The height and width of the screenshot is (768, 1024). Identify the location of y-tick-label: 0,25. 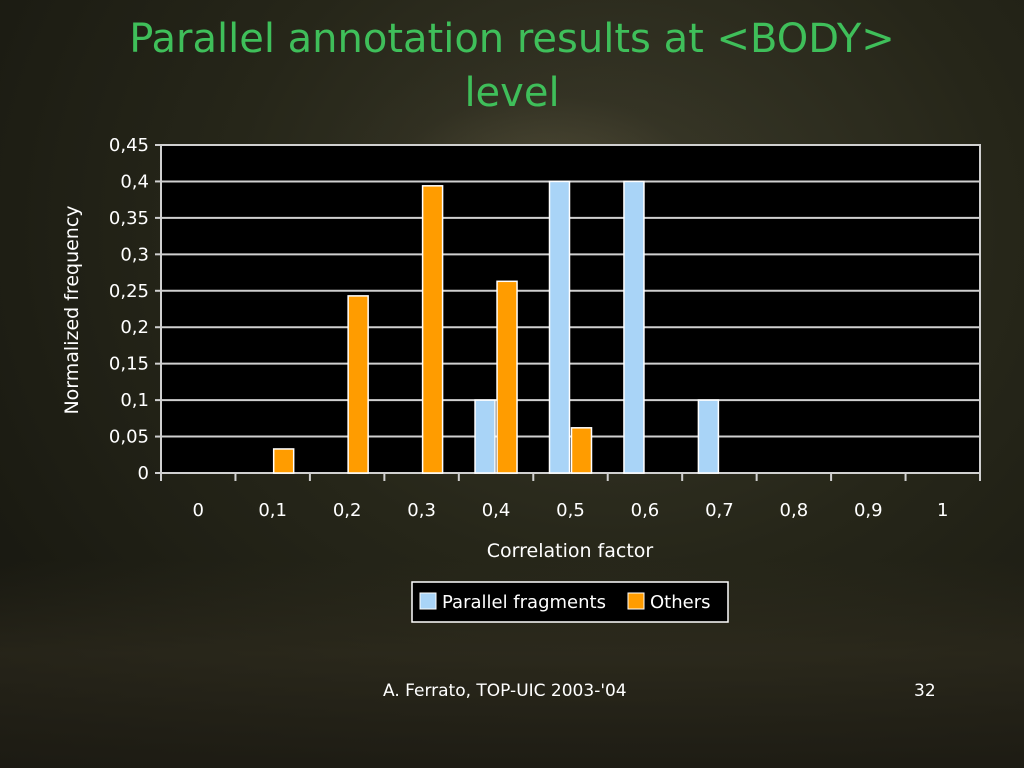
(129, 291).